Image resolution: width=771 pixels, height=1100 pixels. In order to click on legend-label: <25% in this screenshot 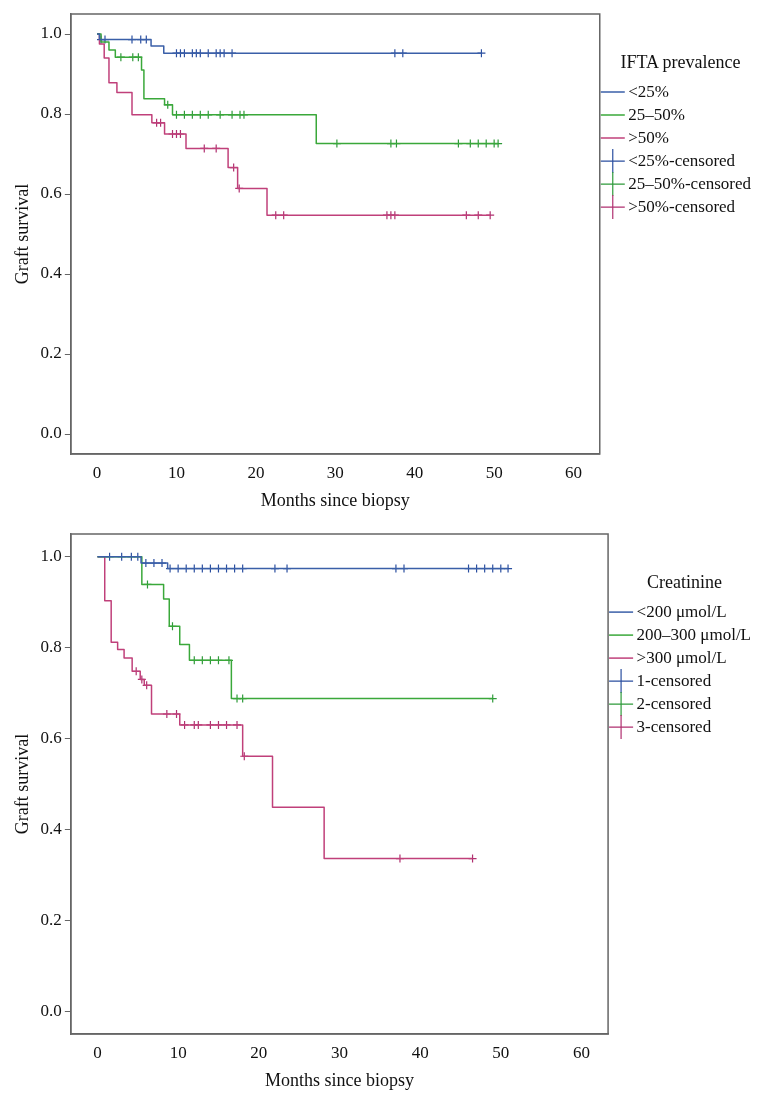, I will do `click(649, 91)`.